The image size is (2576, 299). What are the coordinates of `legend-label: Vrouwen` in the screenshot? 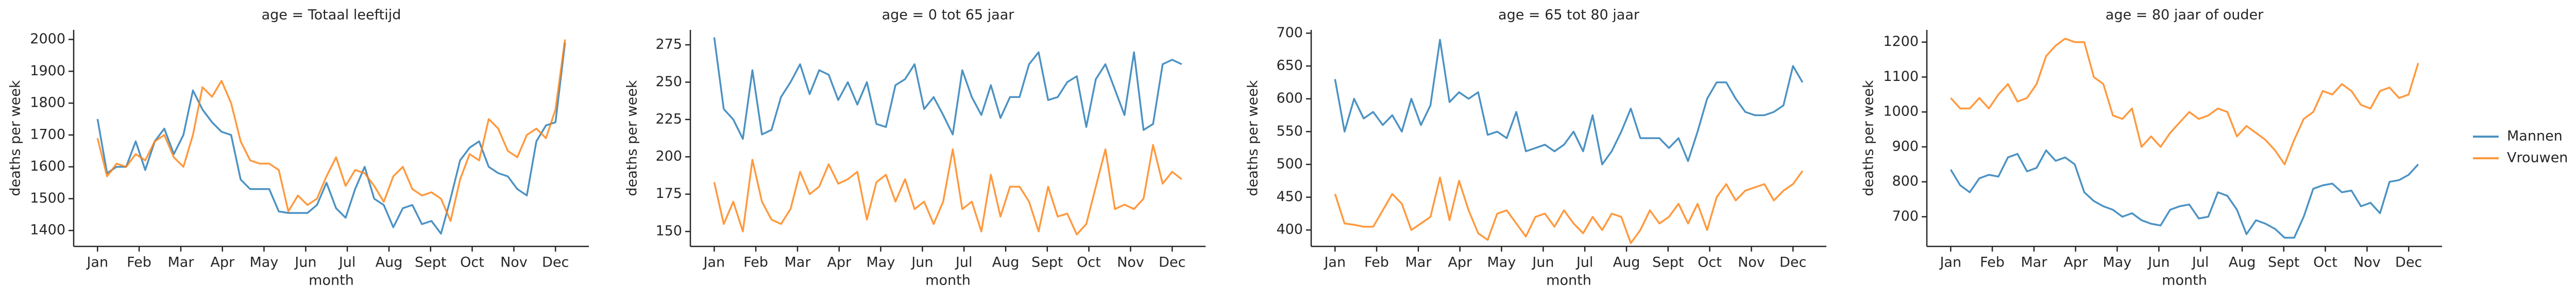 It's located at (2537, 158).